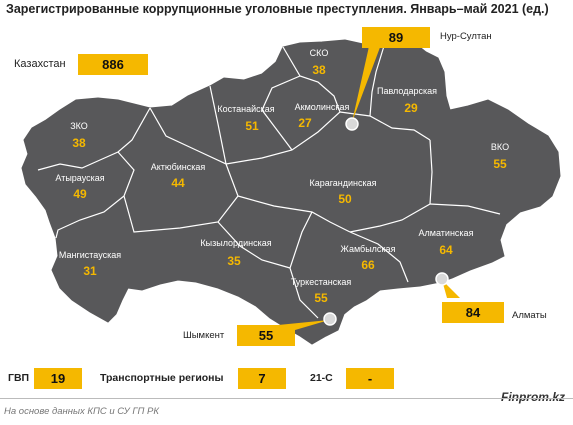 This screenshot has height=425, width=573. What do you see at coordinates (368, 249) in the screenshot?
I see `region-name: Жамбылская` at bounding box center [368, 249].